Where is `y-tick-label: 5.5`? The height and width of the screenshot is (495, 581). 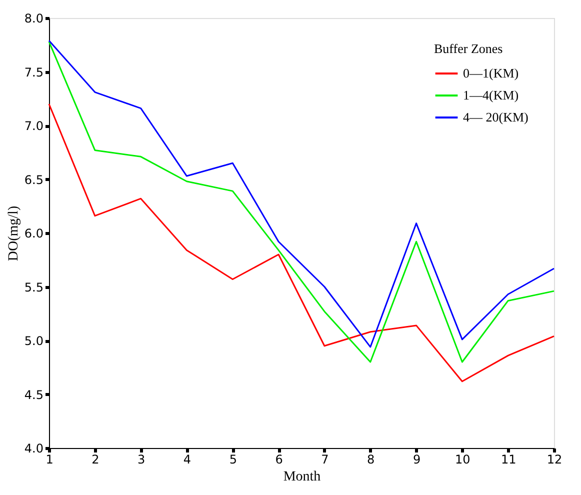 y-tick-label: 5.5 is located at coordinates (34, 287).